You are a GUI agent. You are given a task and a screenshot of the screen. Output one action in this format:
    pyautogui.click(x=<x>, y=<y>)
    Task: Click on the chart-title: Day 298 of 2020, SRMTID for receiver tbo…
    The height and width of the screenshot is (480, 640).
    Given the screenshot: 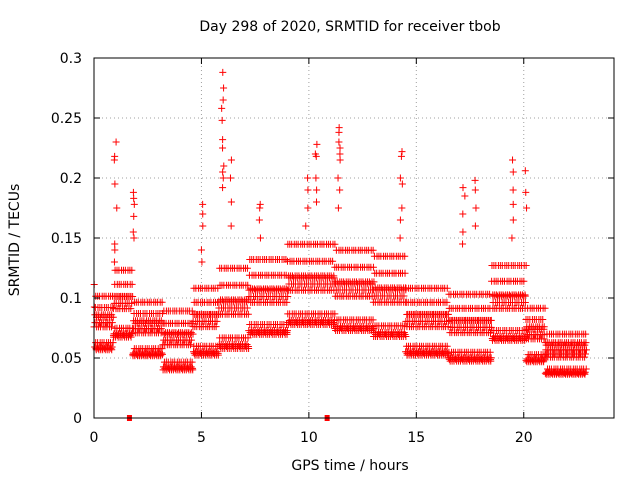 What is the action you would take?
    pyautogui.click(x=349, y=27)
    